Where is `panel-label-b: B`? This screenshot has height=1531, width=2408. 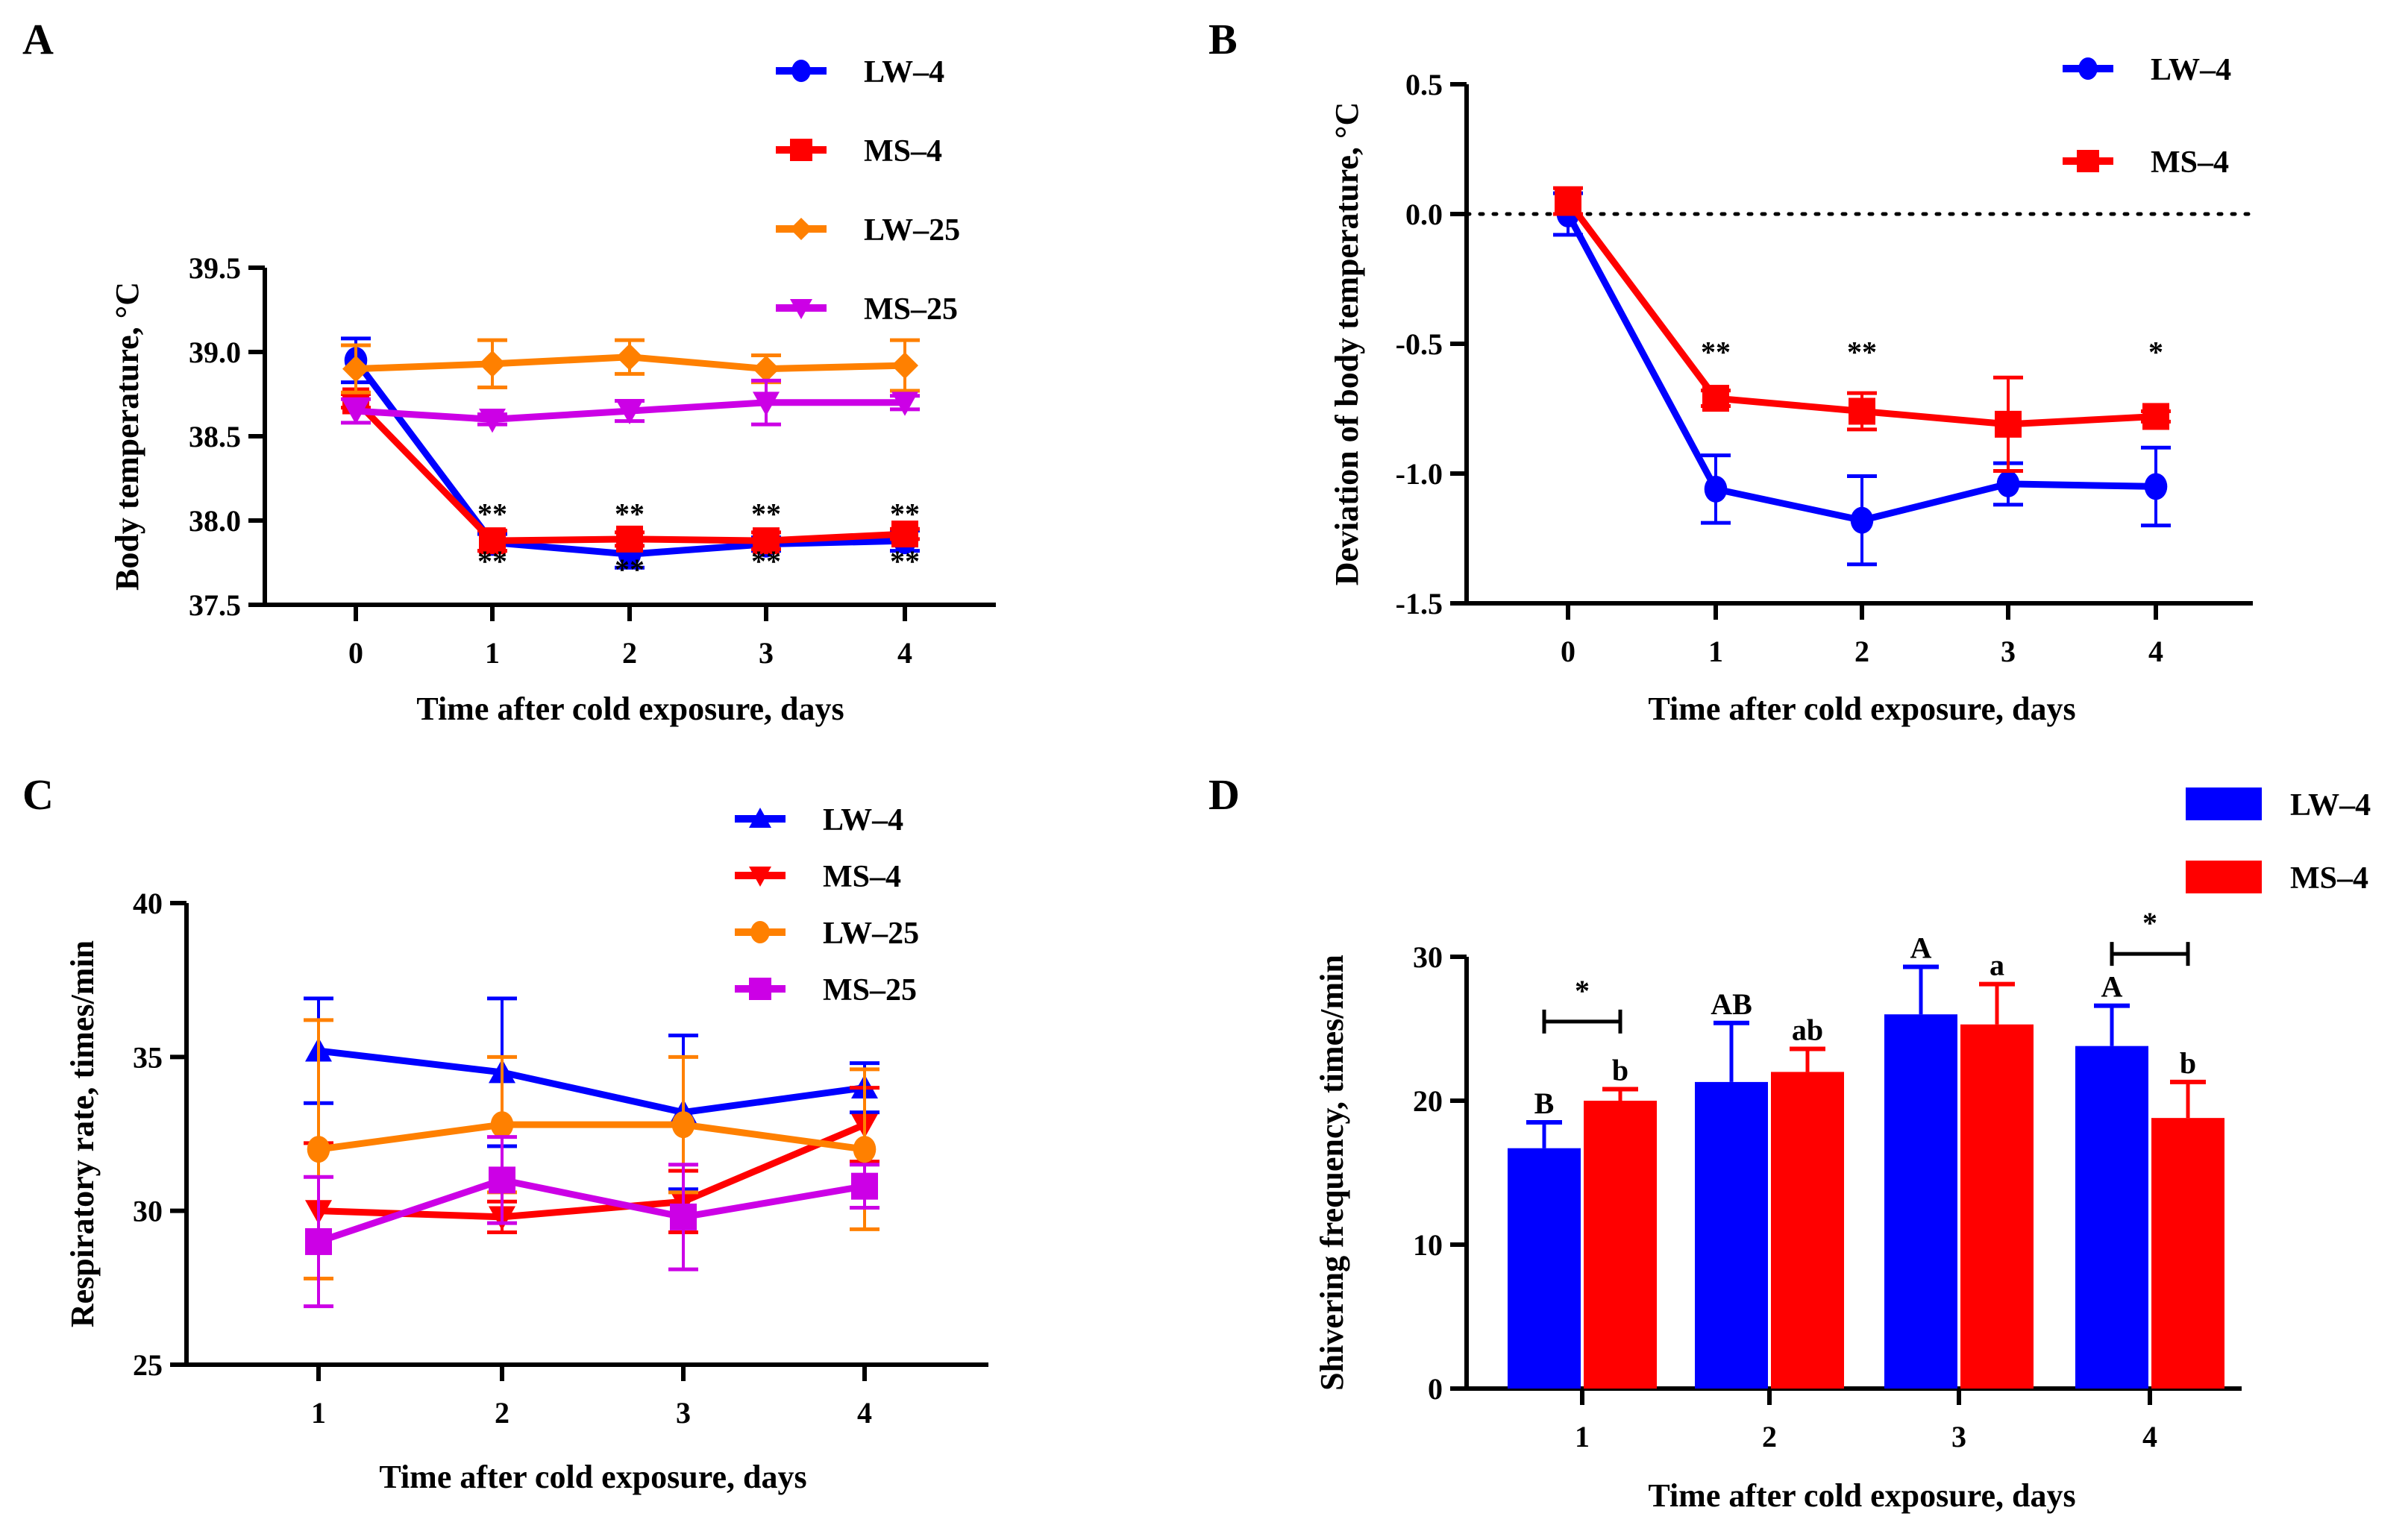
panel-label-b: B is located at coordinates (1223, 39).